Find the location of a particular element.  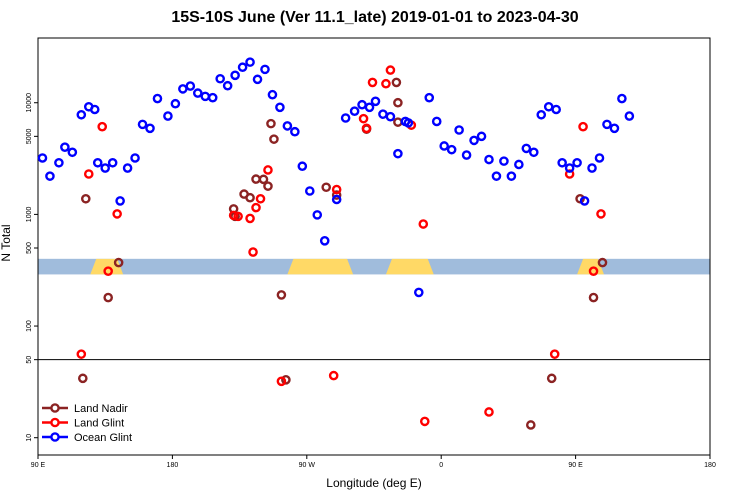

land-band is located at coordinates (320, 266).